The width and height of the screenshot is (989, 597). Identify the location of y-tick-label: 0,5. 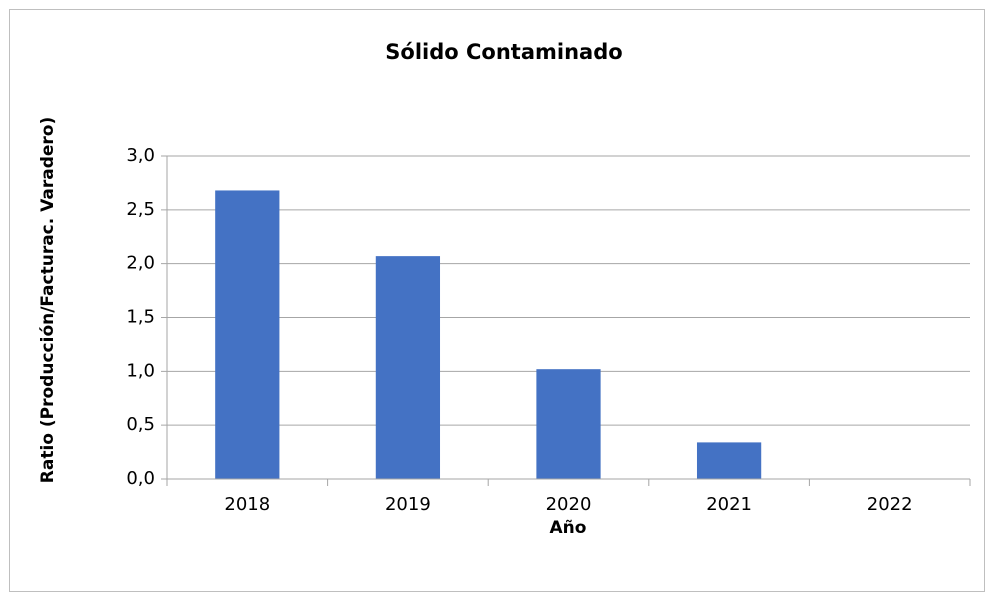
(140, 424).